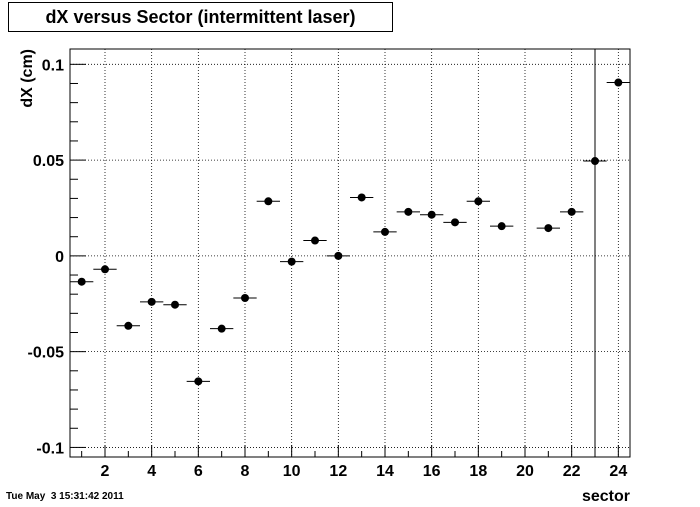 This screenshot has height=507, width=700. Describe the element at coordinates (200, 17) in the screenshot. I see `chart-title: dX versus Sector (intermittent laser)` at that location.